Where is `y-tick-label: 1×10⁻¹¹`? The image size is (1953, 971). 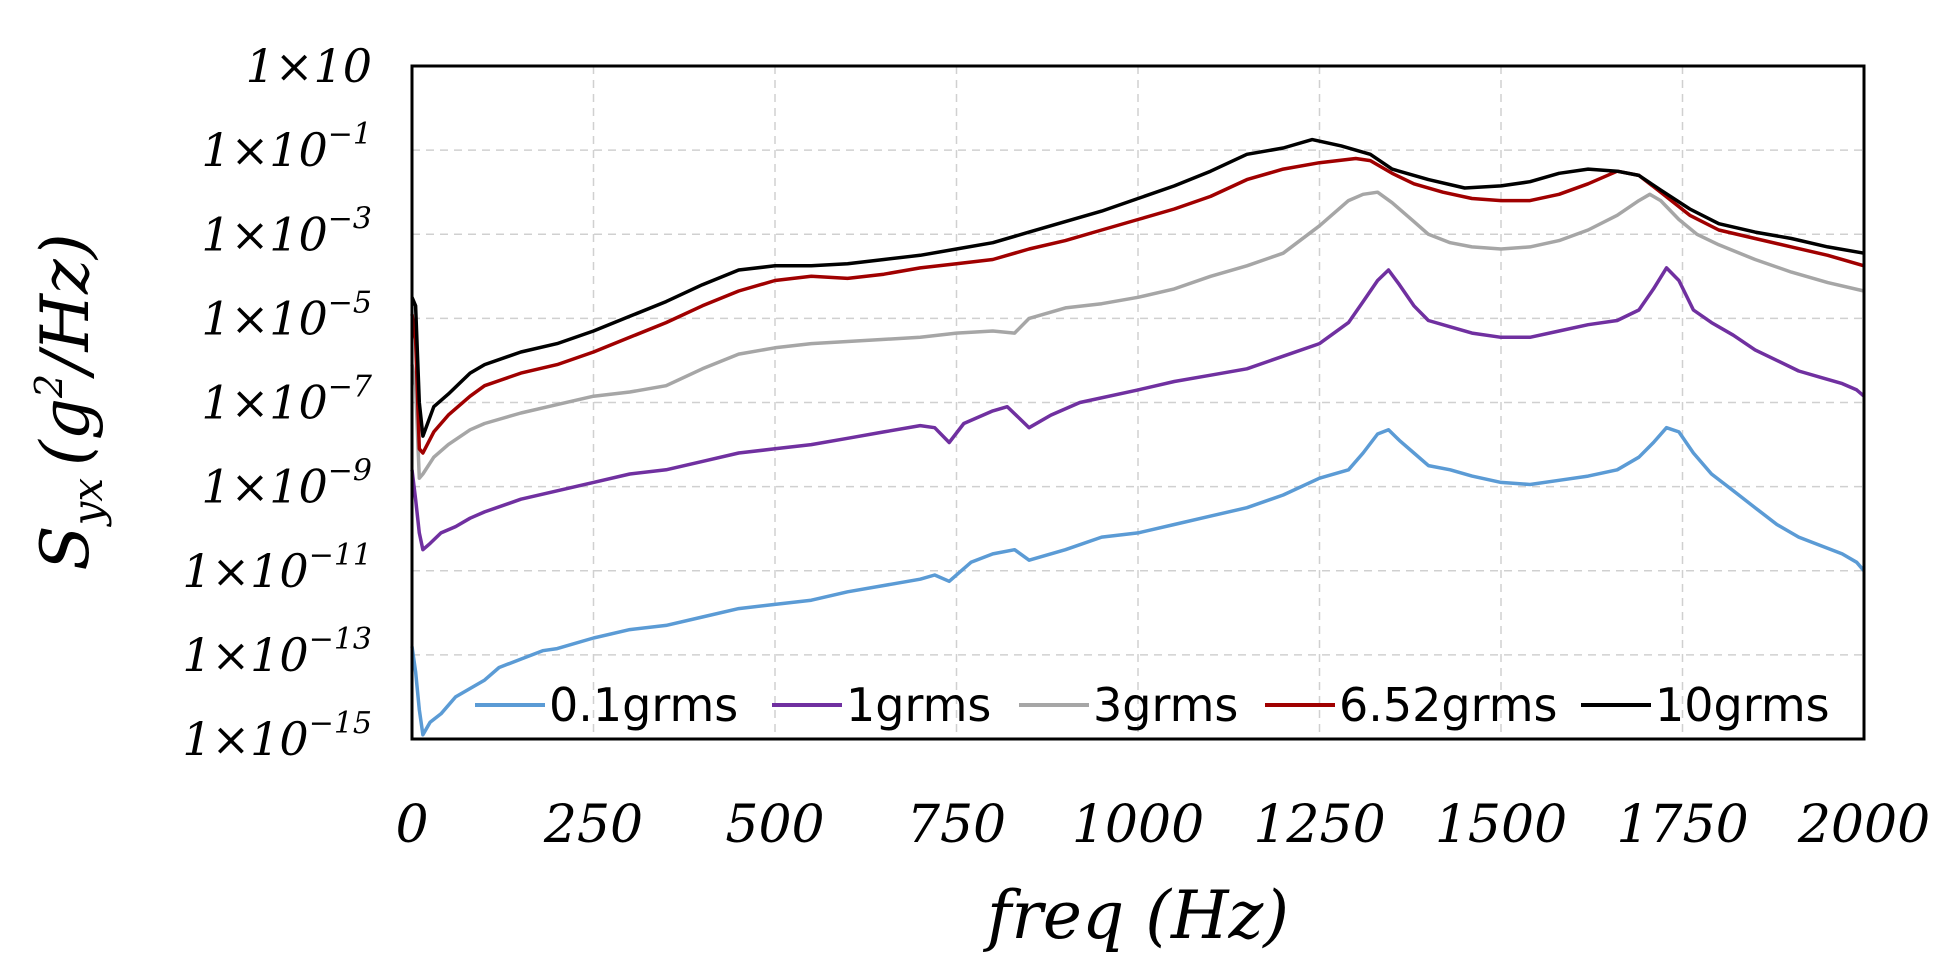
y-tick-label: 1×10⁻¹¹ is located at coordinates (277, 568).